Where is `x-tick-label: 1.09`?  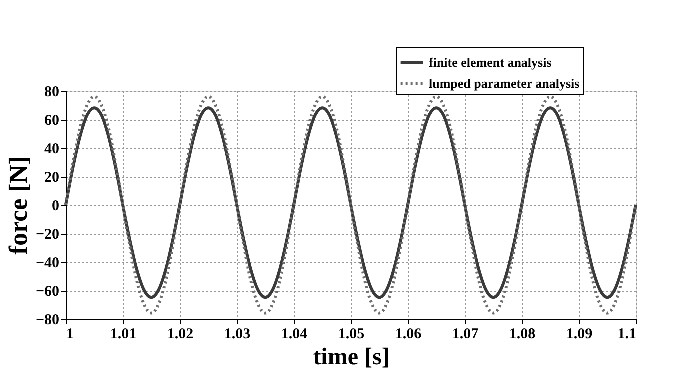
x-tick-label: 1.09 is located at coordinates (579, 334).